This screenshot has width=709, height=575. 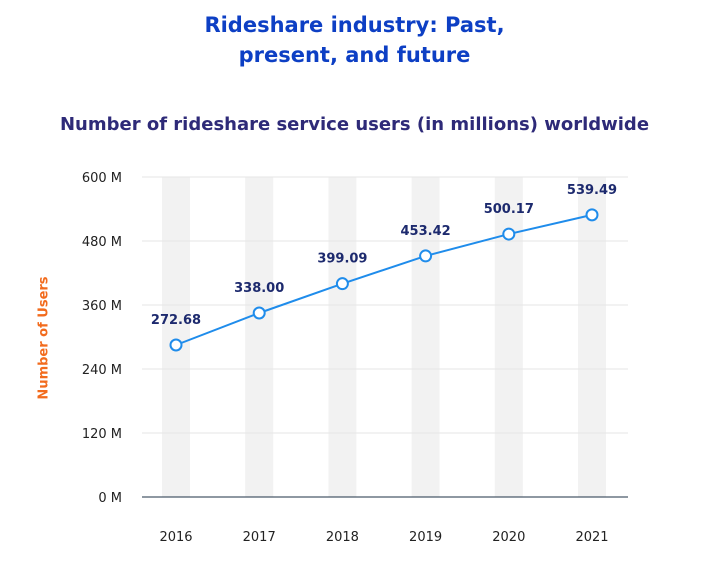 What do you see at coordinates (509, 209) in the screenshot?
I see `data-label: 500.17` at bounding box center [509, 209].